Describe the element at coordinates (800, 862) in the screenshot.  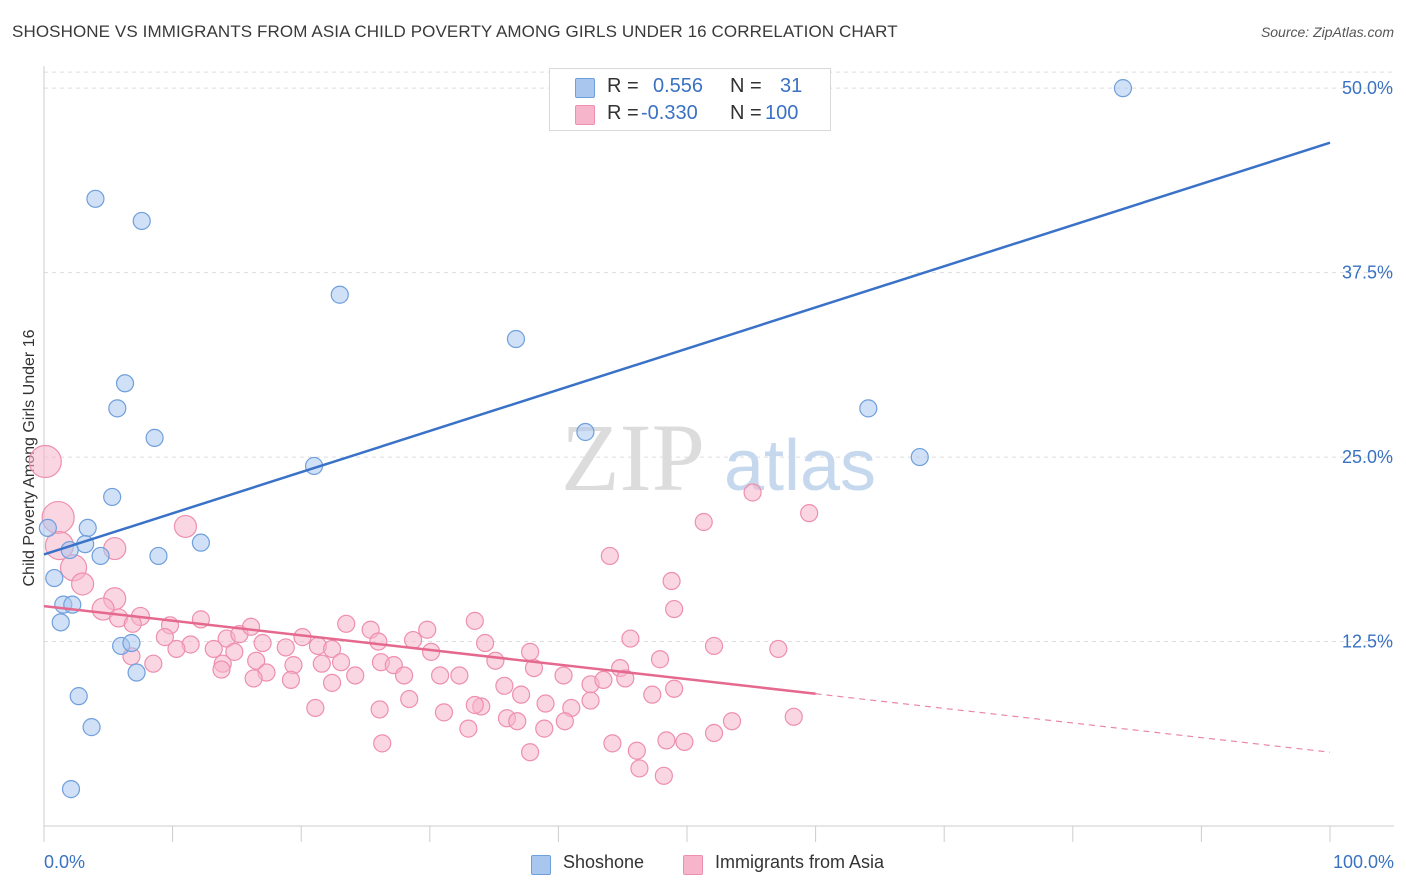
I see `legend-label: Immigrants from Asia` at that location.